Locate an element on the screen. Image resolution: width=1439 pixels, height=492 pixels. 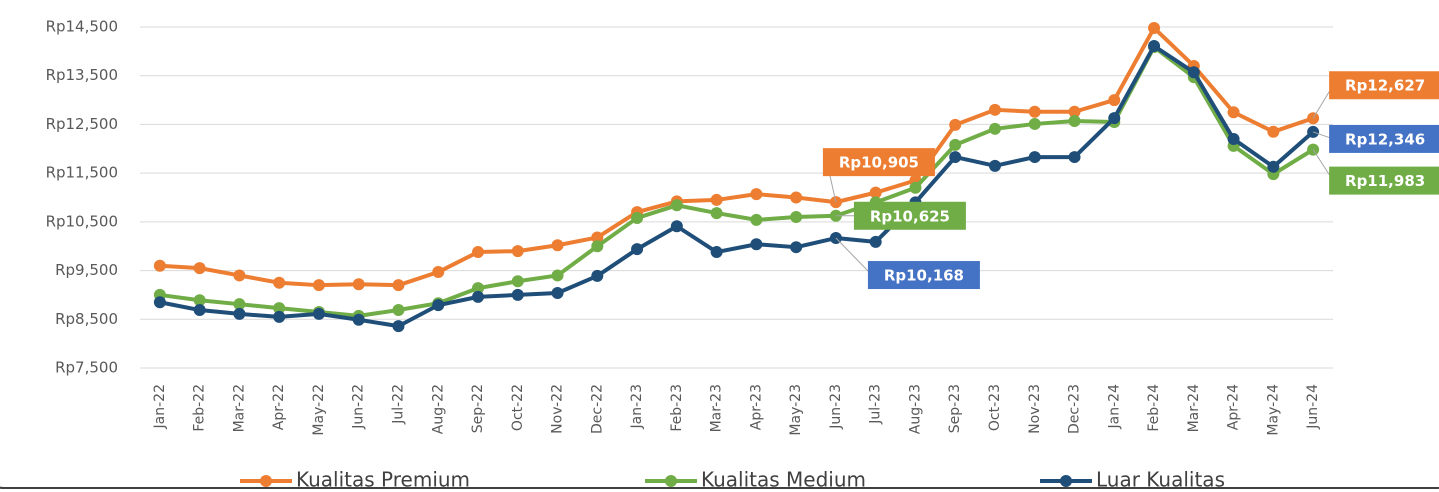
x-tick-label: Apr-23 is located at coordinates (756, 407).